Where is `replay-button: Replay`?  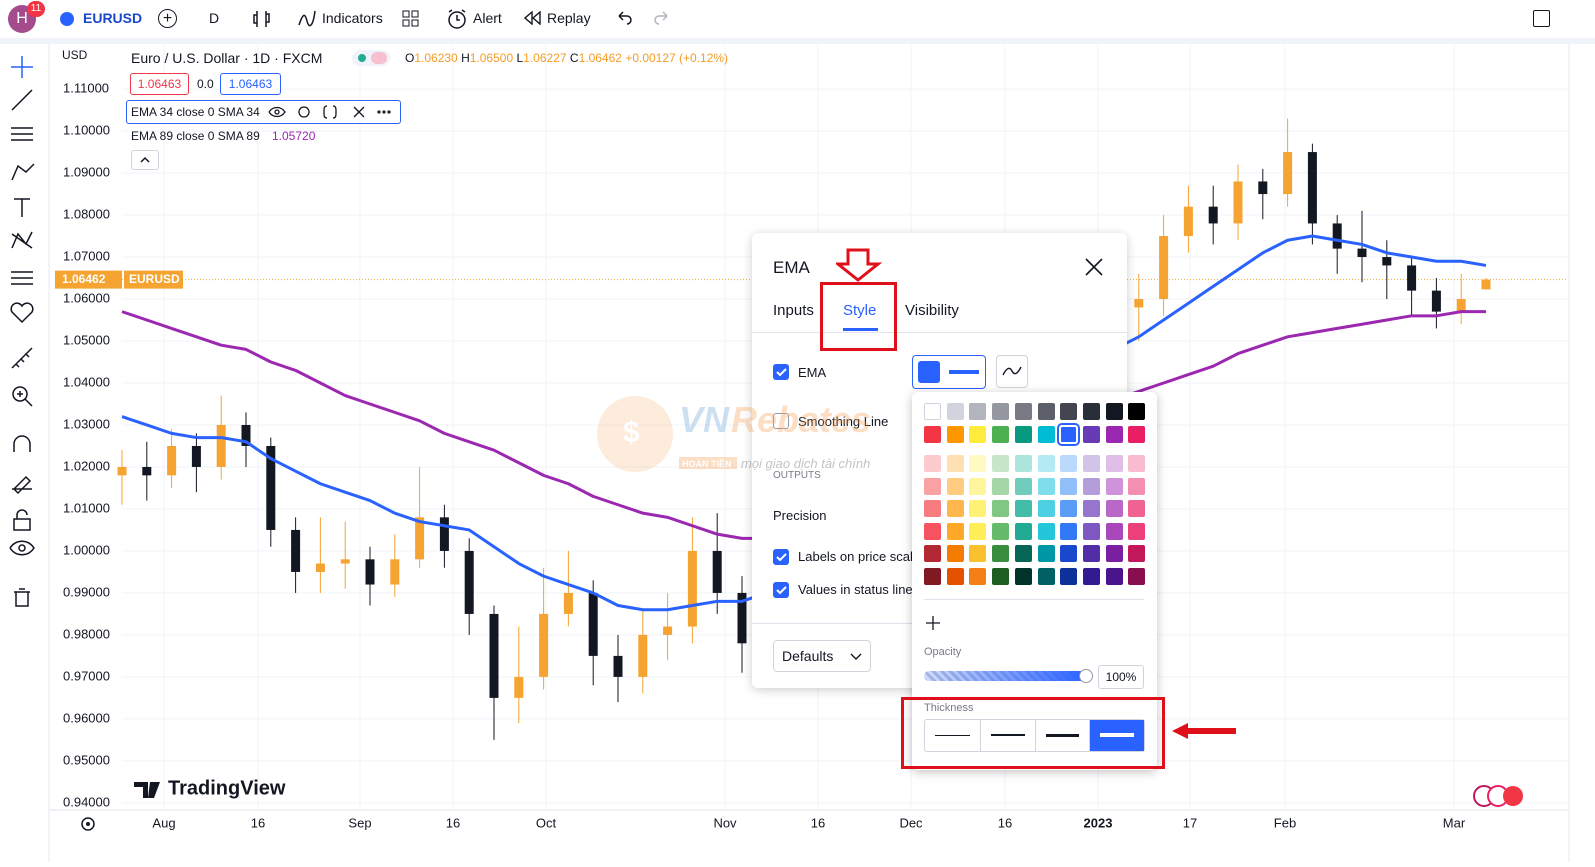 replay-button: Replay is located at coordinates (569, 18).